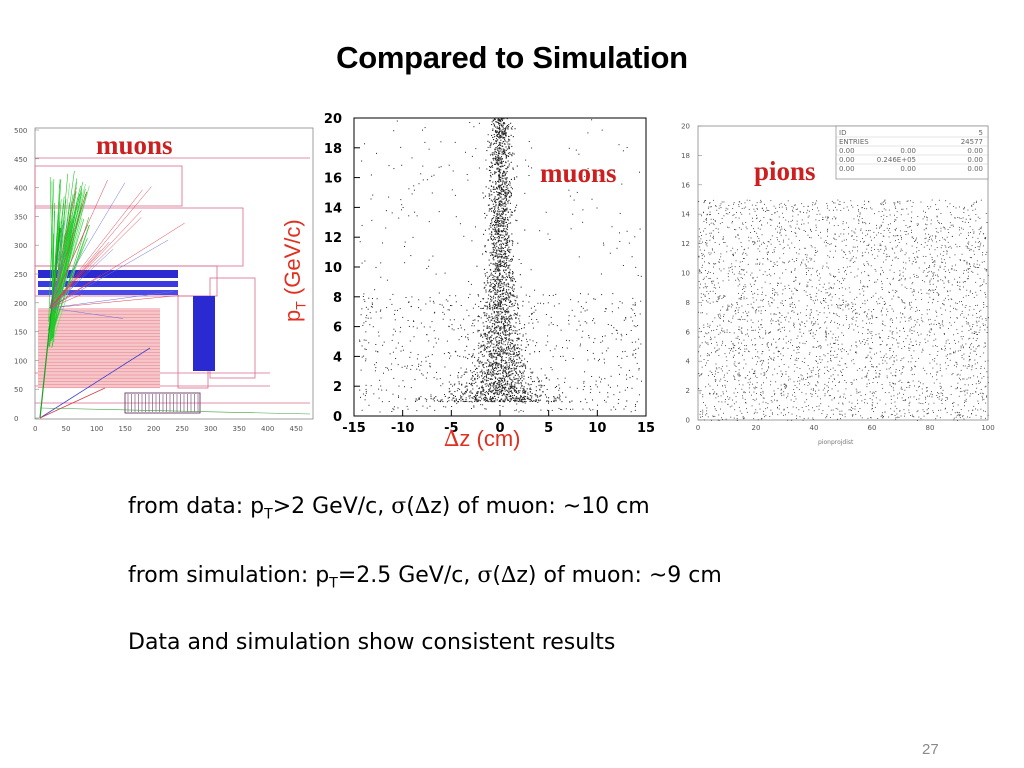 The image size is (1024, 768). What do you see at coordinates (843, 310) in the screenshot?
I see `pion-data-points` at bounding box center [843, 310].